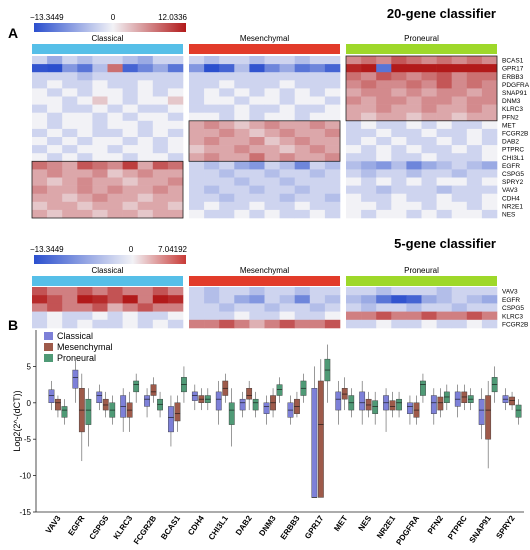  Describe the element at coordinates (196, 525) in the screenshot. I see `x-tick-label-cdh4: CDH4` at that location.